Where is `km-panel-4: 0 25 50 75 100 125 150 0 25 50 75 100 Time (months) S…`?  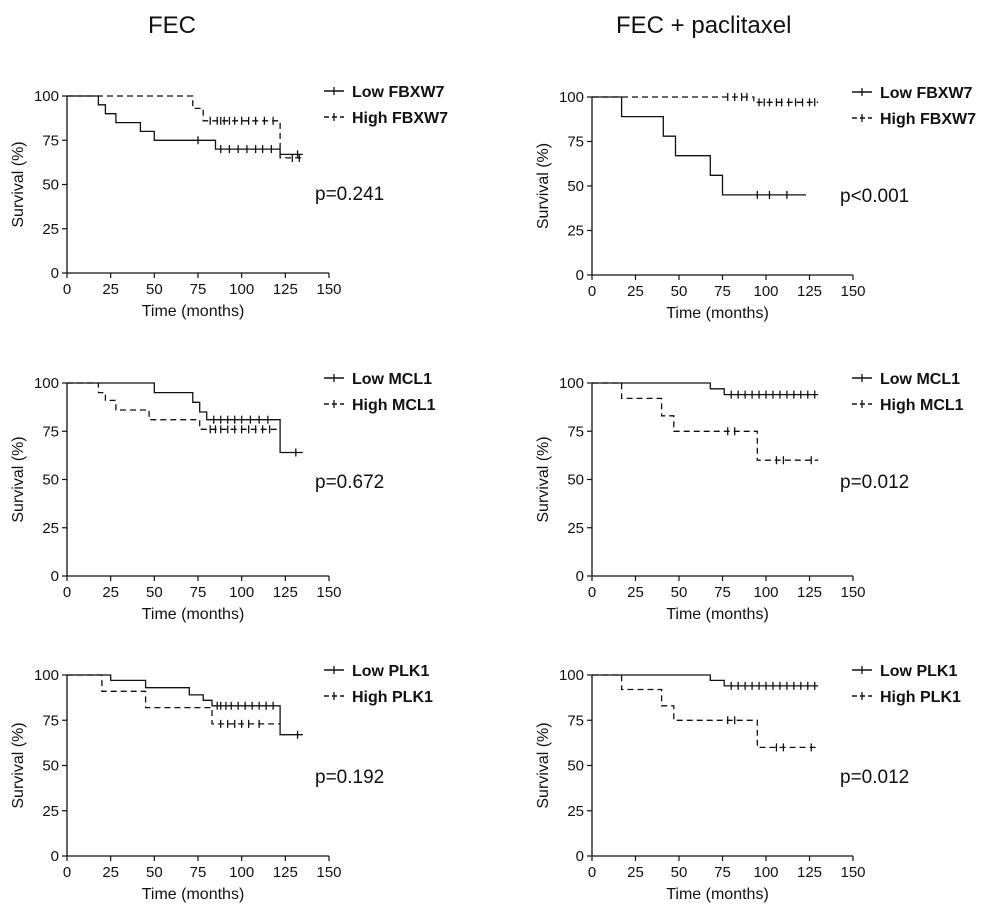
km-panel-4: 0 25 50 75 100 125 150 0 25 50 75 100 Time (months) S… is located at coordinates (749, 497).